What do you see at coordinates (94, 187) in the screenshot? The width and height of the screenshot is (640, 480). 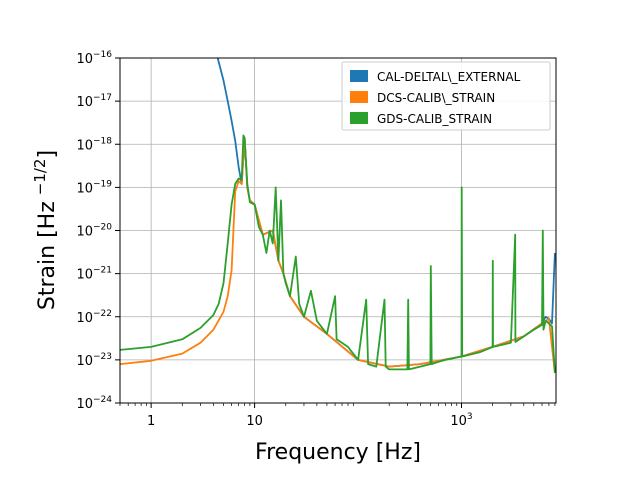 I see `y-tick-label: 10−19` at bounding box center [94, 187].